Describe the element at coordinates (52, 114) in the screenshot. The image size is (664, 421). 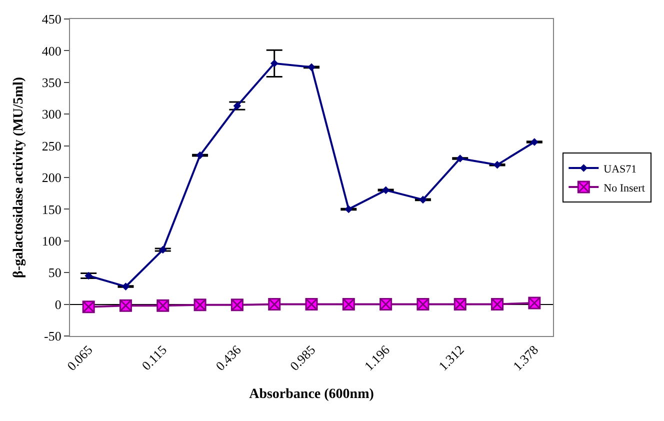
I see `y-tick-label: 300` at that location.